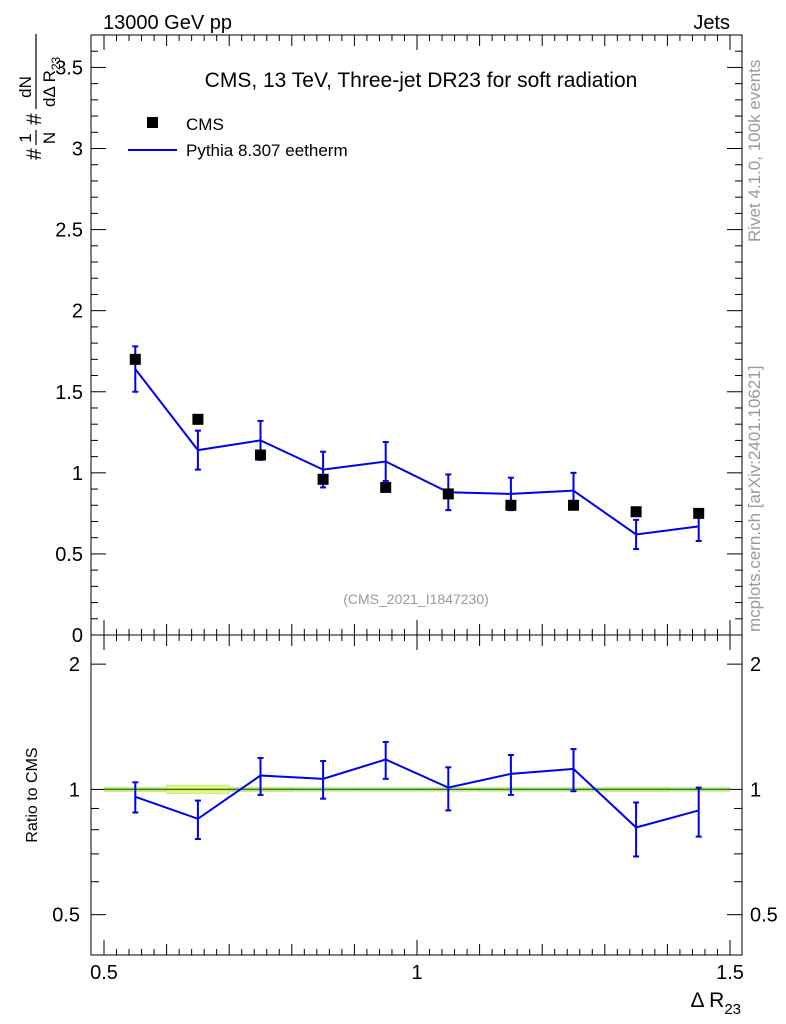  I want to click on ylabel-frac1-num: 1, so click(25, 137).